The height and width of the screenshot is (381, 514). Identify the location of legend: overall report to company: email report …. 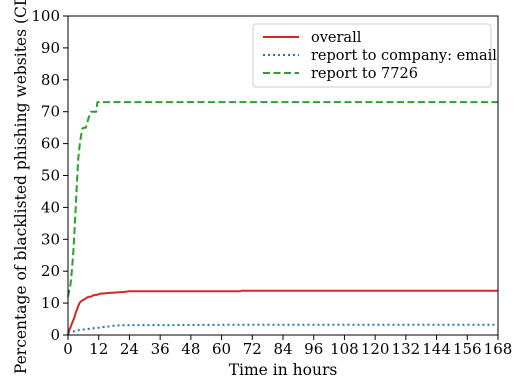
(374, 55).